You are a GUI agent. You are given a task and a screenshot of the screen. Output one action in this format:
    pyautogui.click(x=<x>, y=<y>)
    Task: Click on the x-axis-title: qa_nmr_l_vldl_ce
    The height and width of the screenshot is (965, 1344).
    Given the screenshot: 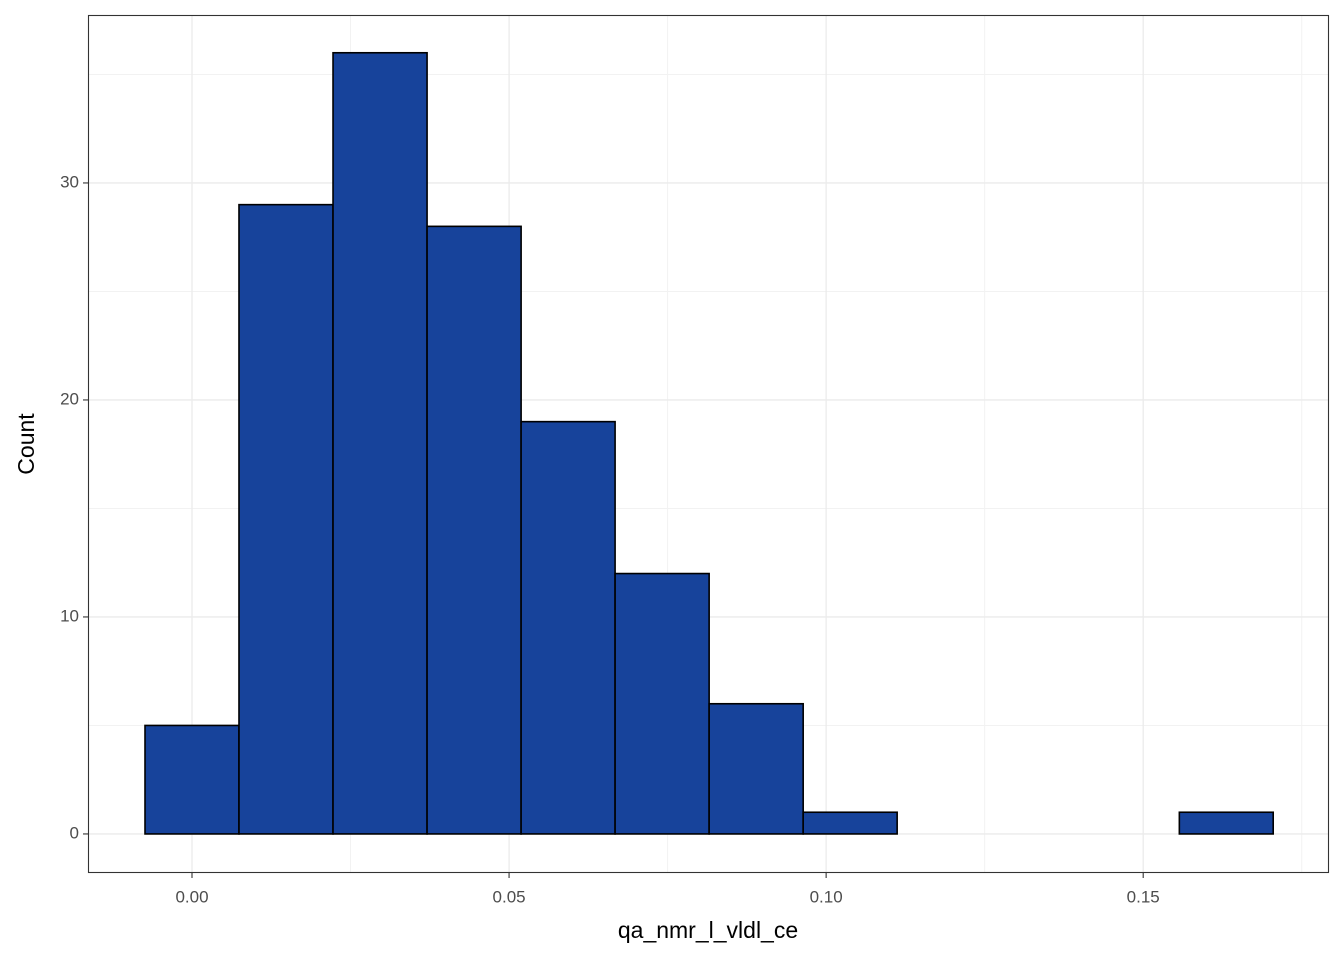 What is the action you would take?
    pyautogui.click(x=708, y=930)
    